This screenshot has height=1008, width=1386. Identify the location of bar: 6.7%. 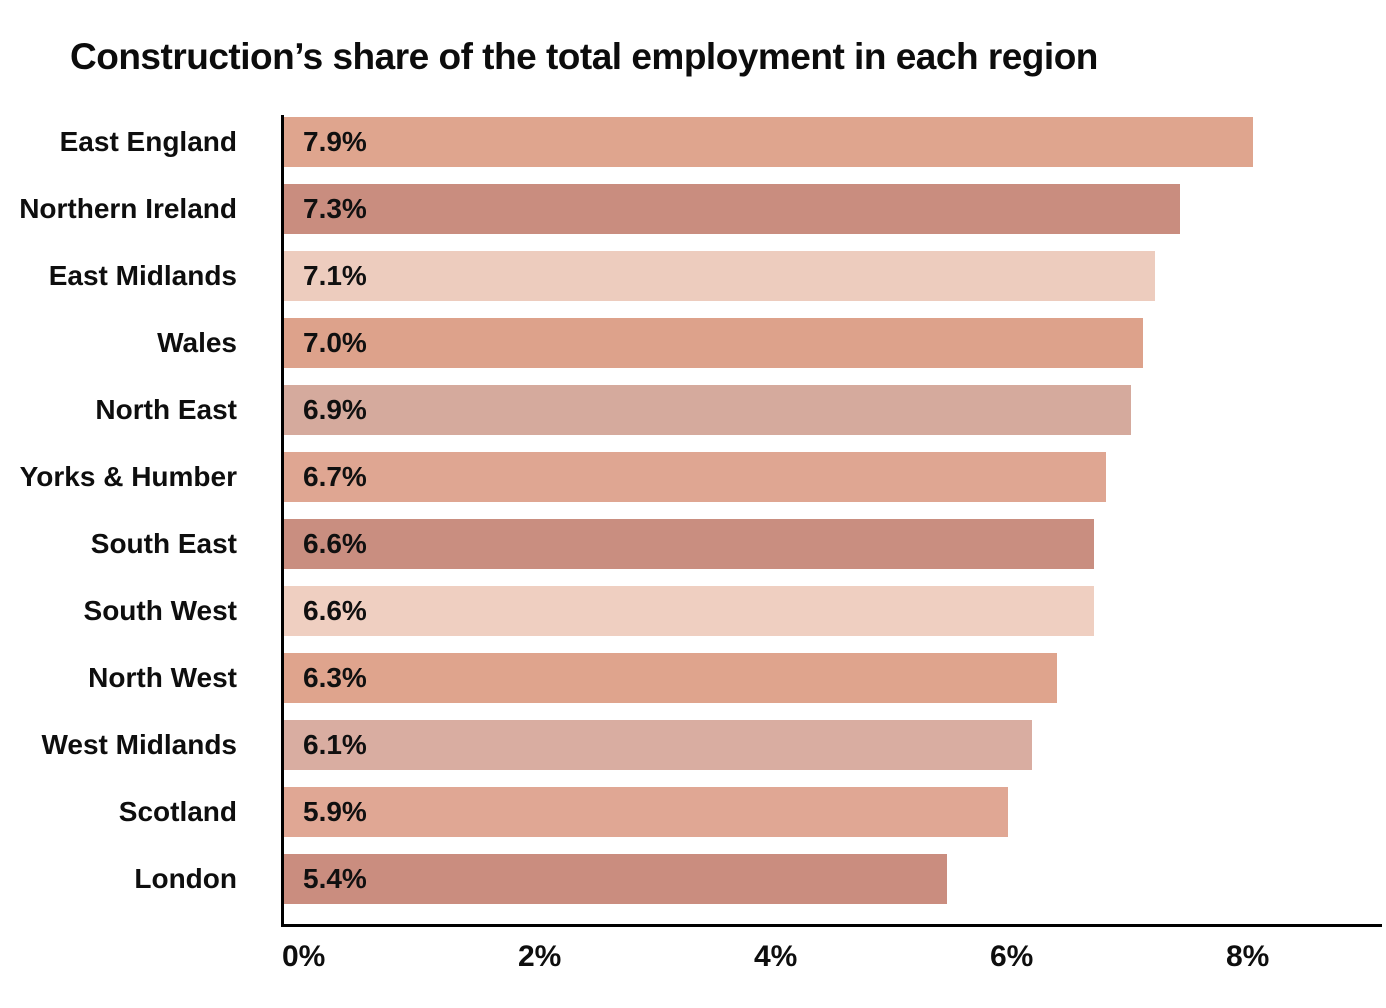
(695, 477).